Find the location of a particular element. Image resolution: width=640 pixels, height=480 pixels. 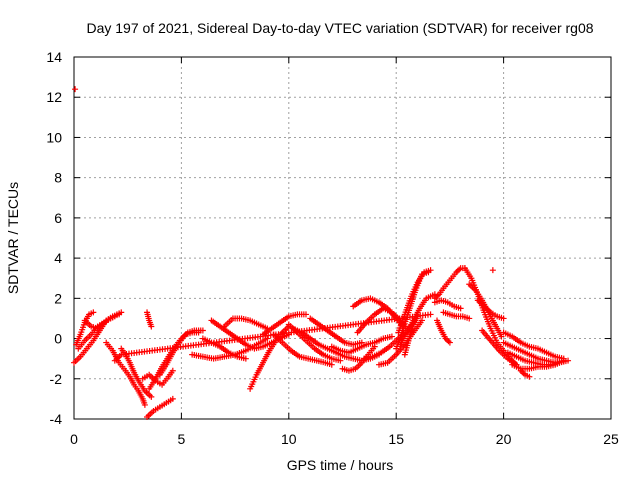

y-tick-label: 4 is located at coordinates (58, 258).